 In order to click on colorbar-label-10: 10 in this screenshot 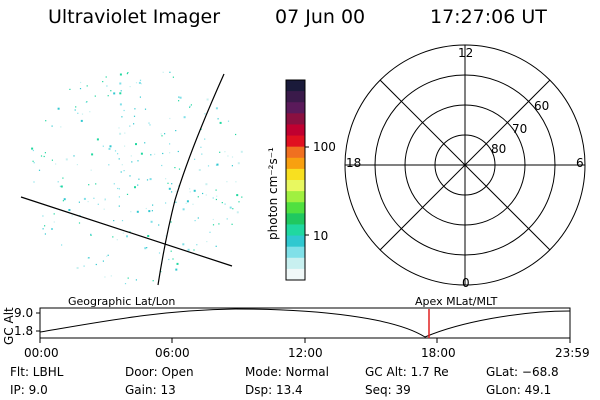, I will do `click(321, 236)`.